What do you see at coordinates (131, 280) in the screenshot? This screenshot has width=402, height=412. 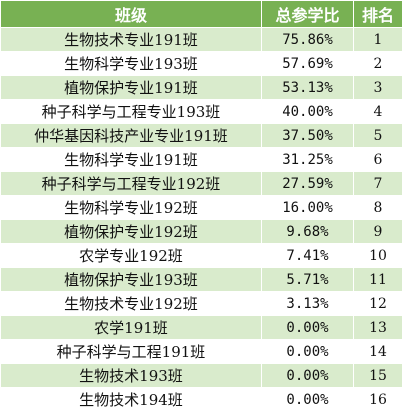 I see `cell-class: 植物保护专业193班` at bounding box center [131, 280].